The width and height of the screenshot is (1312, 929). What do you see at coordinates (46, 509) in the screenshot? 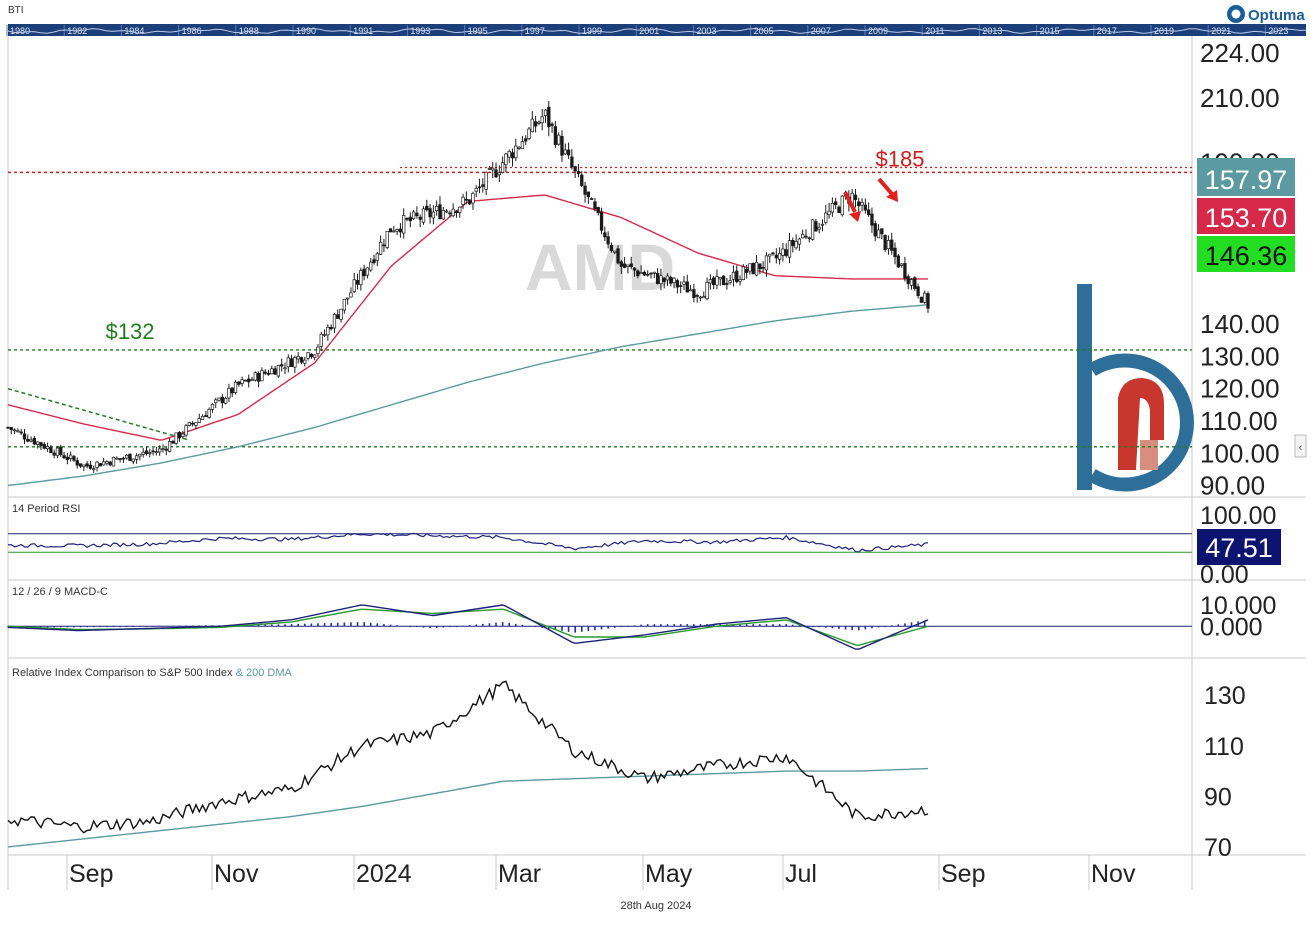
I see `rsi-title: 14 Period RSI` at bounding box center [46, 509].